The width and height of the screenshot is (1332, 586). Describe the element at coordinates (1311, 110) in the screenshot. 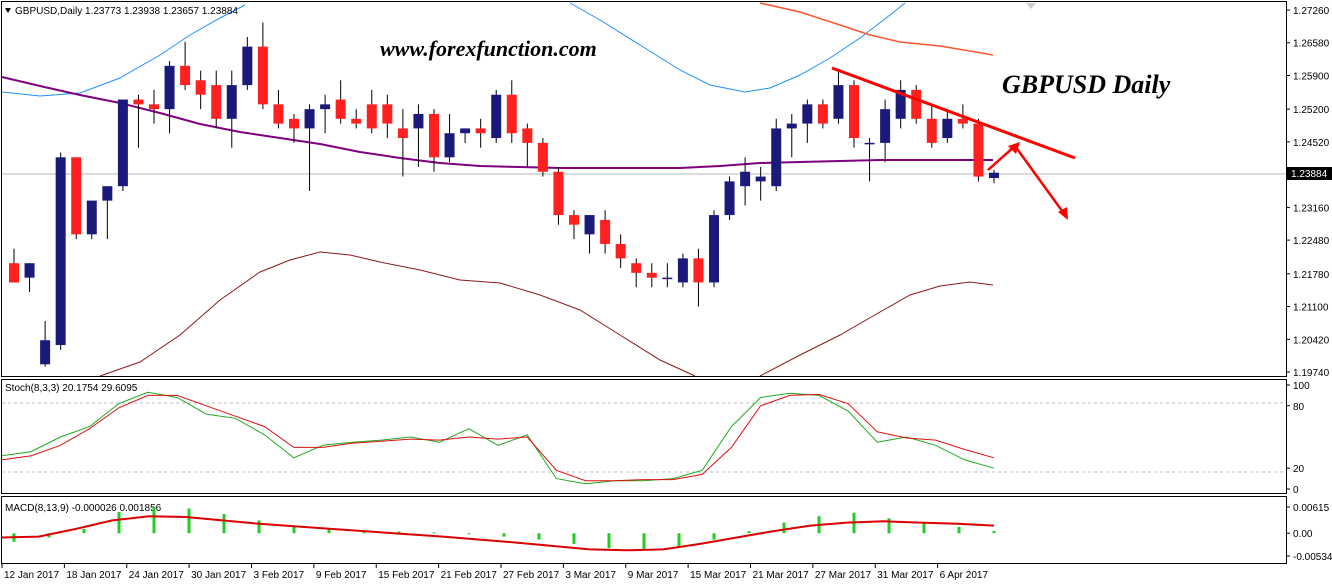

I see `price-tick-label: 1.25200` at that location.